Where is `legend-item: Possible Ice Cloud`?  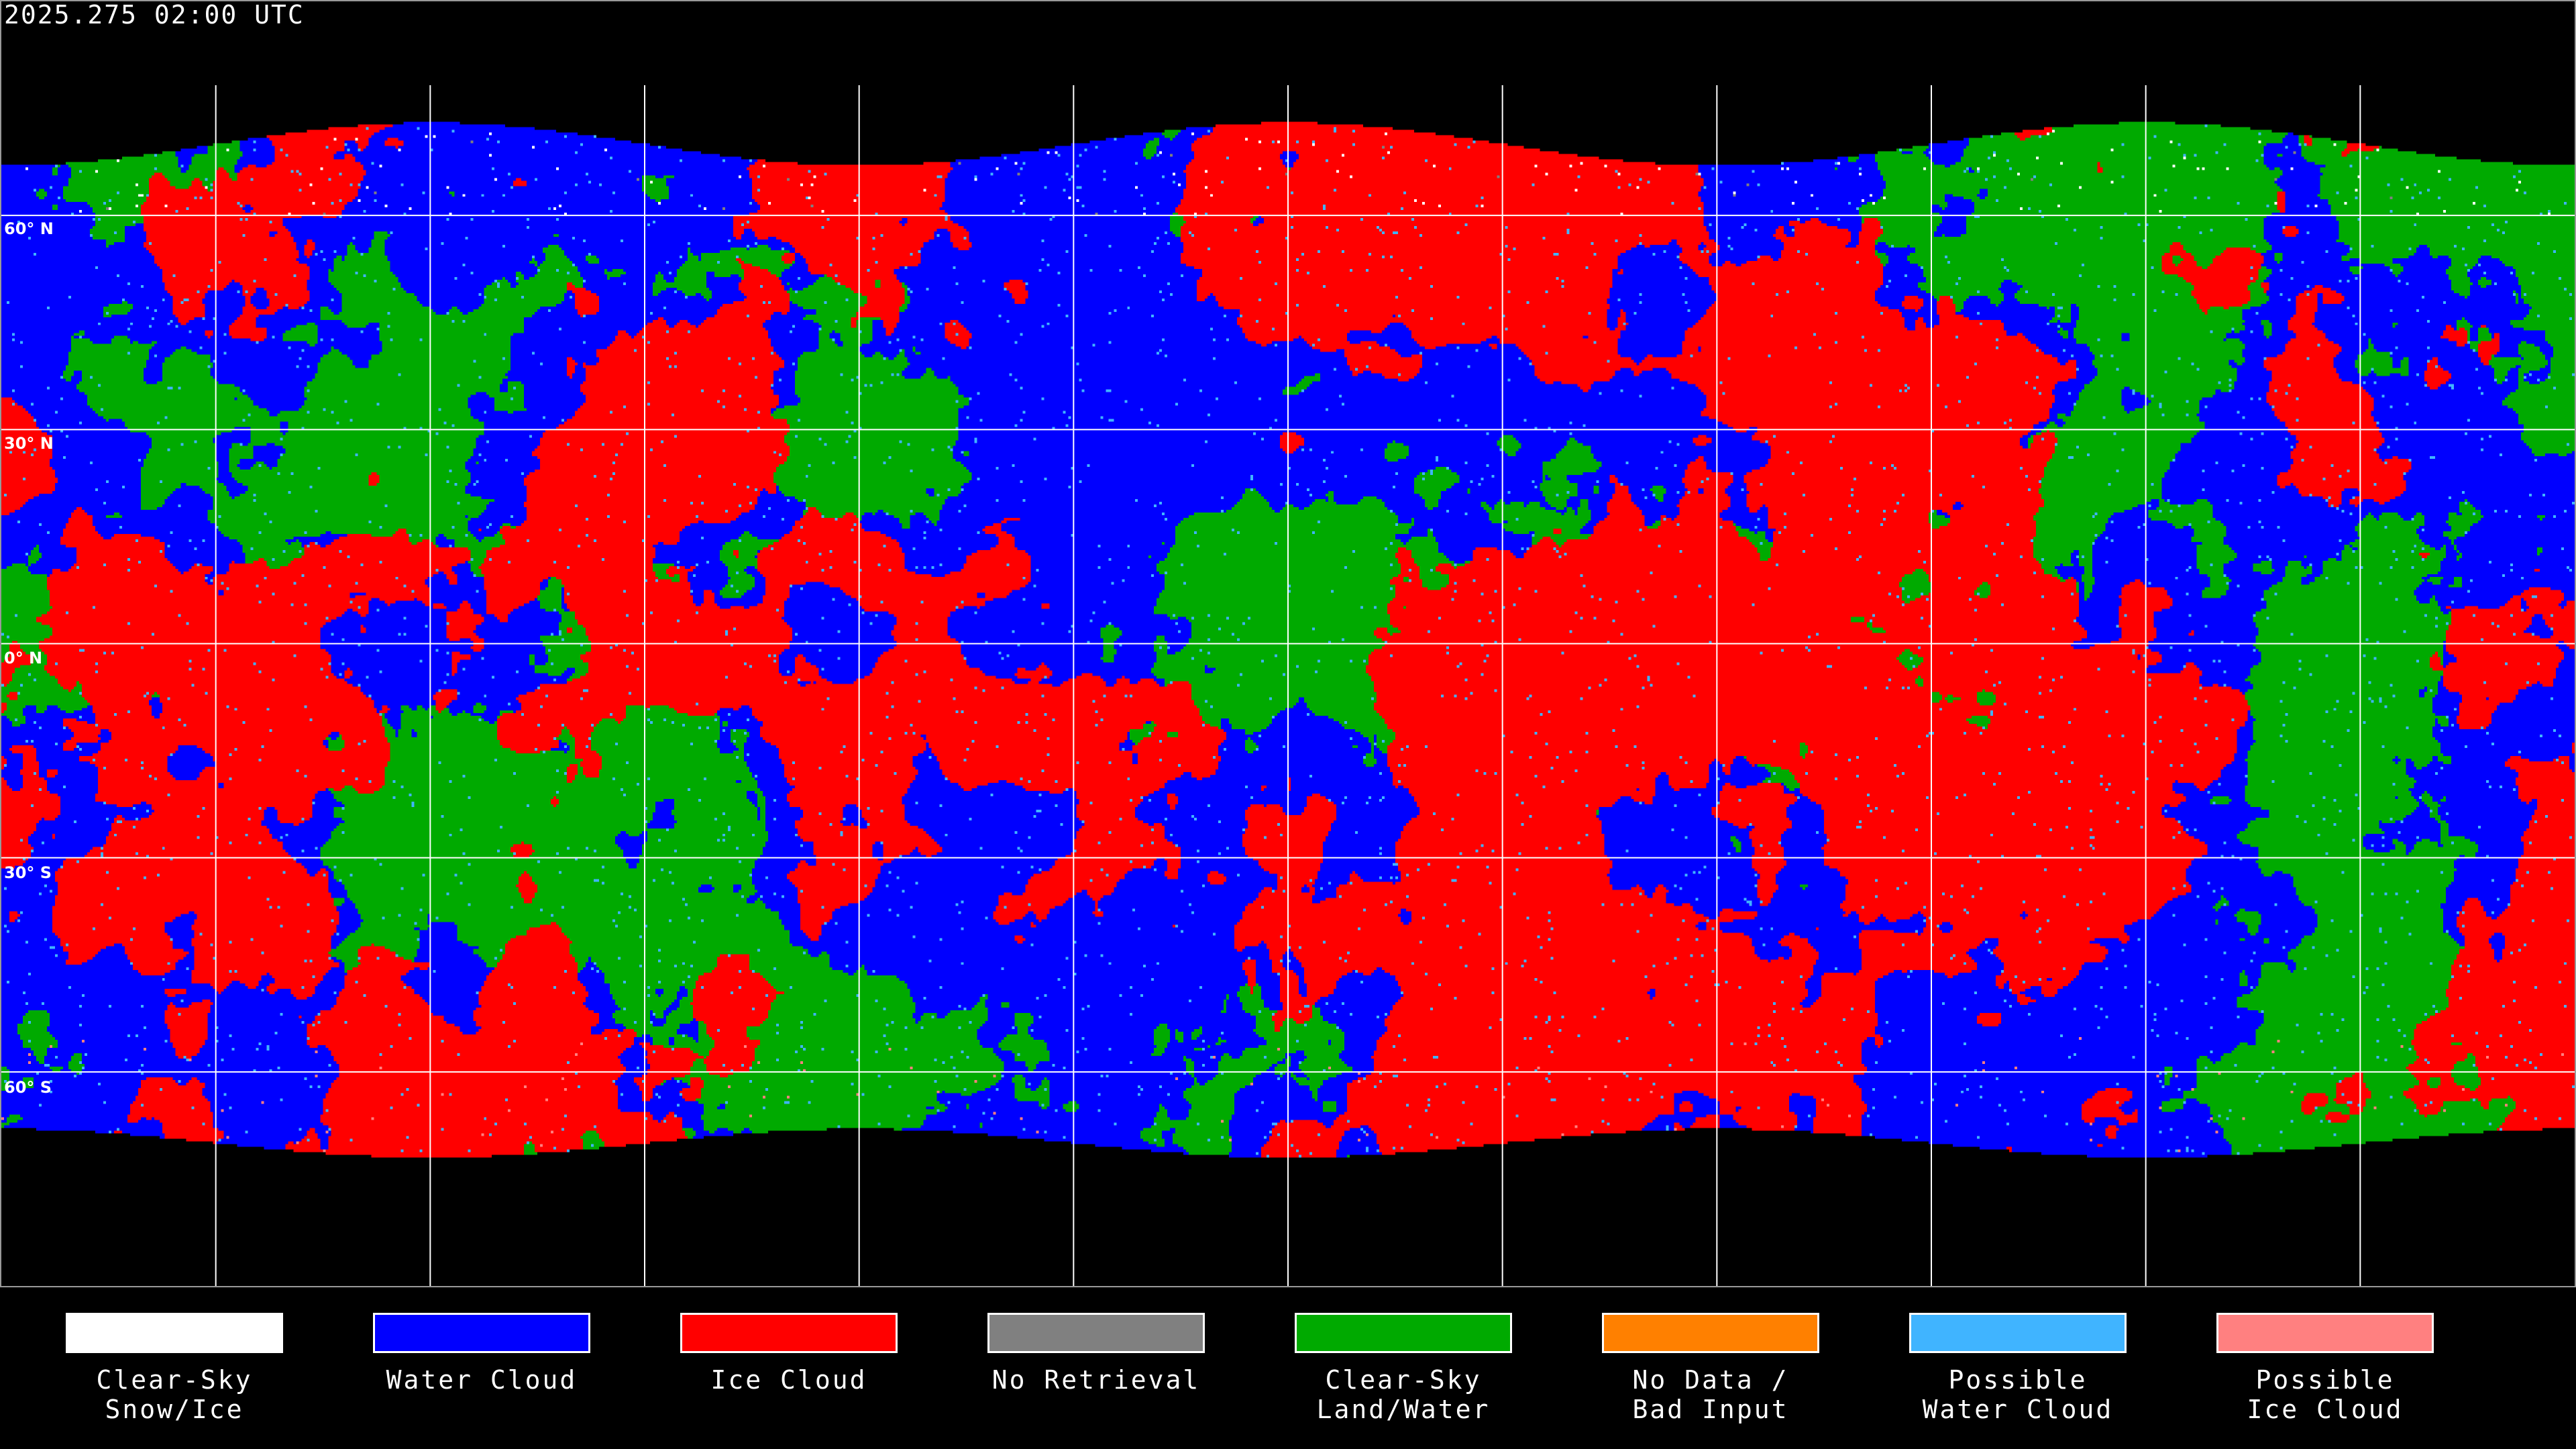 legend-item: Possible Ice Cloud is located at coordinates (2325, 1368).